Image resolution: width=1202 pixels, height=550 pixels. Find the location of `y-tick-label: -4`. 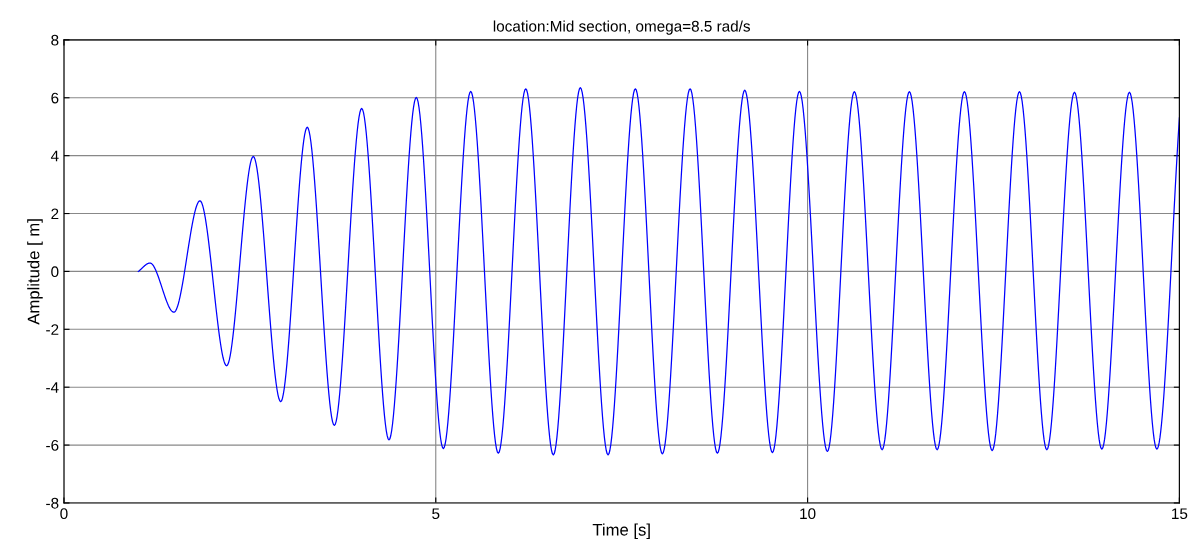

y-tick-label: -4 is located at coordinates (52, 387).